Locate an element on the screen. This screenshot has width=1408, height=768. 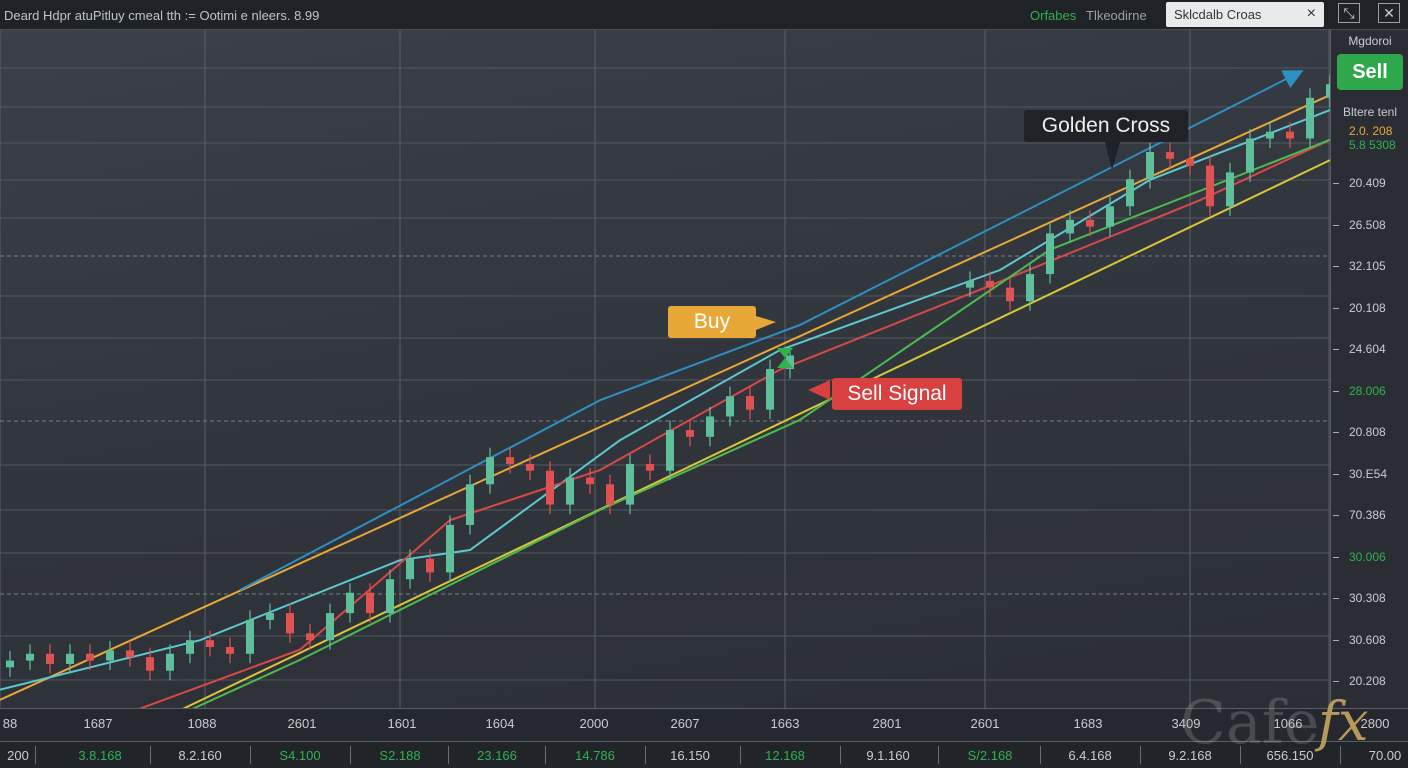
close-icon: ✕ is located at coordinates (1389, 13).